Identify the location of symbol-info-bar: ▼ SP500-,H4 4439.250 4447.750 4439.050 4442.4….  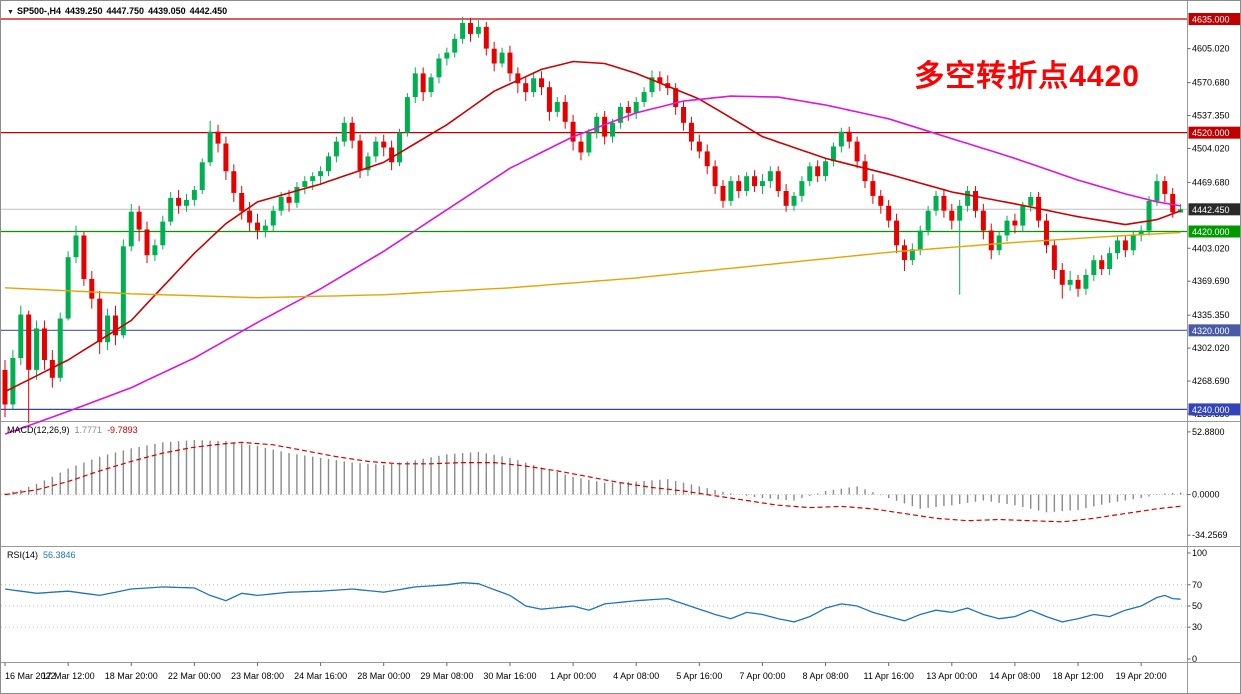
(119, 11).